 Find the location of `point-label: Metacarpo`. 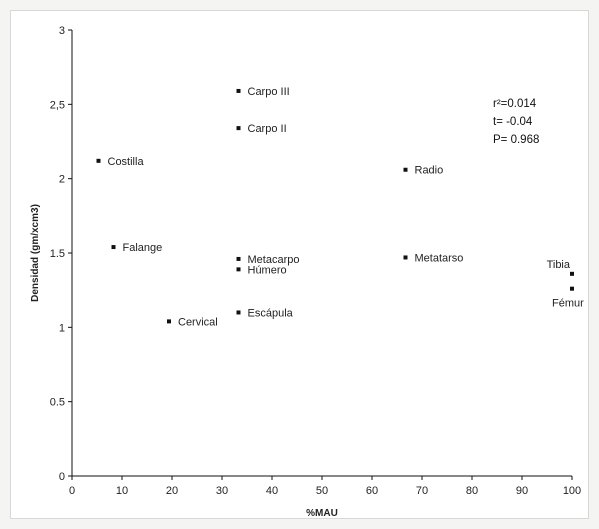

point-label: Metacarpo is located at coordinates (274, 260).